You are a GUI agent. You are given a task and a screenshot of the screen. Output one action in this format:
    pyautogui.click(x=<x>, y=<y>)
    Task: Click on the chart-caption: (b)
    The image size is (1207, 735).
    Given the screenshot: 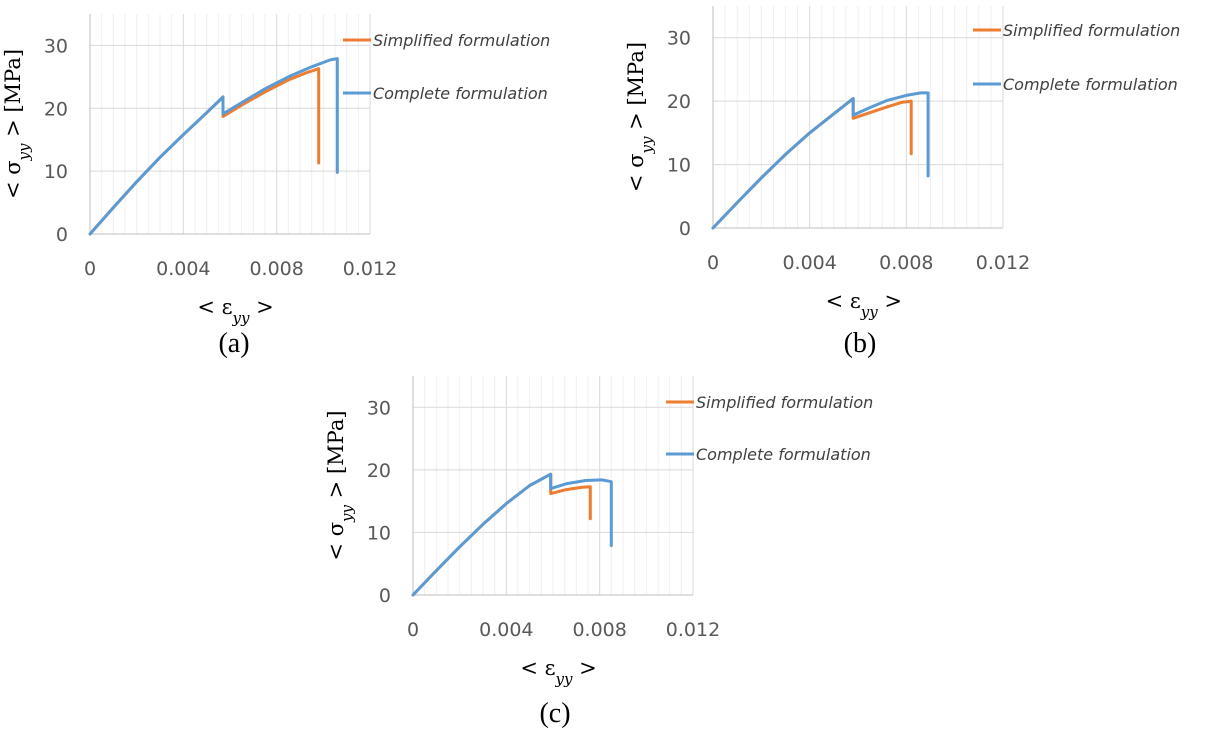 What is the action you would take?
    pyautogui.click(x=860, y=343)
    